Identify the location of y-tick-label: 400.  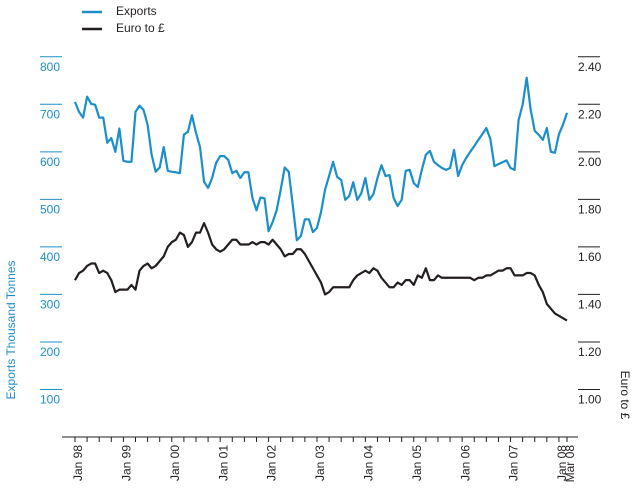
(50, 257).